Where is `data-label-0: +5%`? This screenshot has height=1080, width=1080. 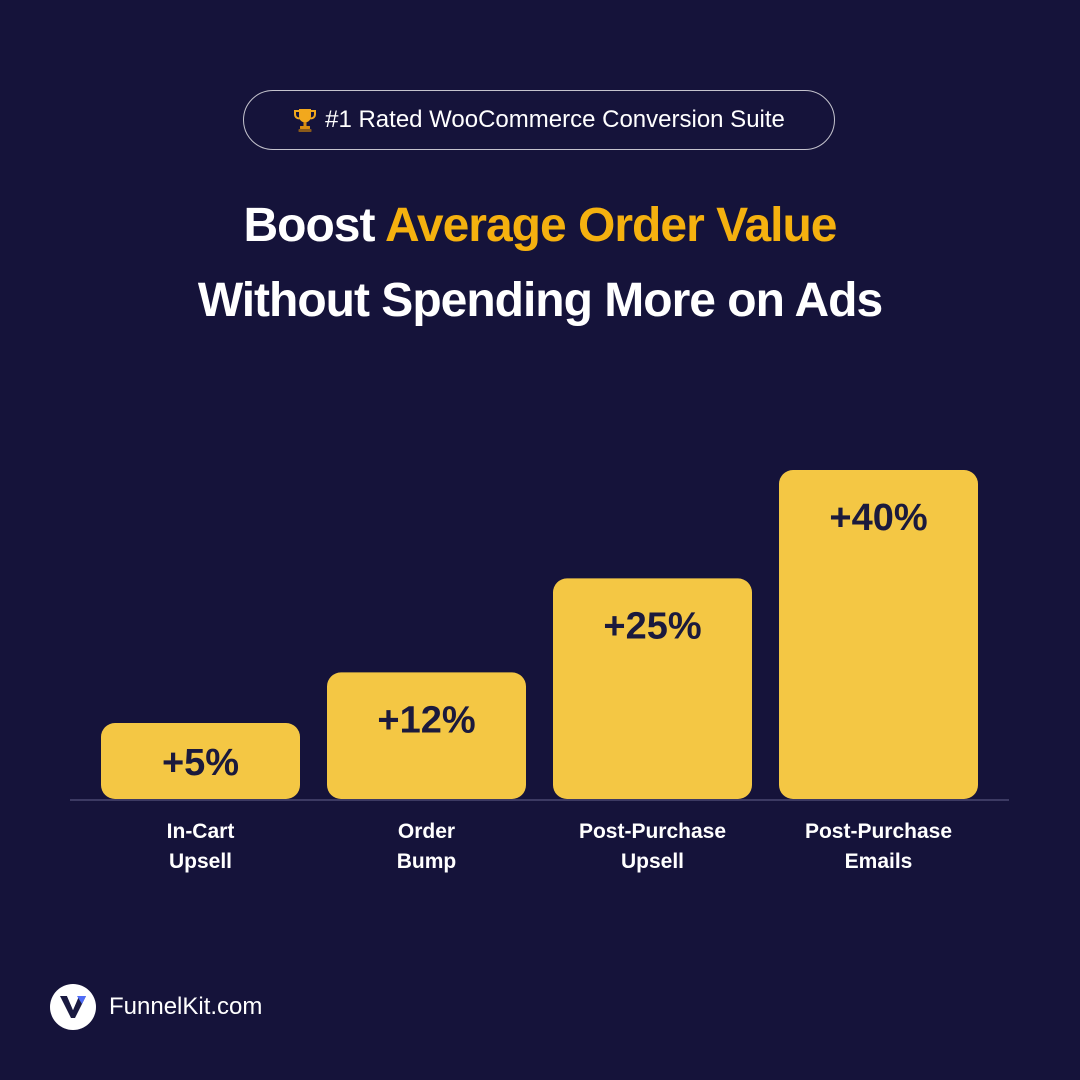
data-label-0: +5% is located at coordinates (200, 763).